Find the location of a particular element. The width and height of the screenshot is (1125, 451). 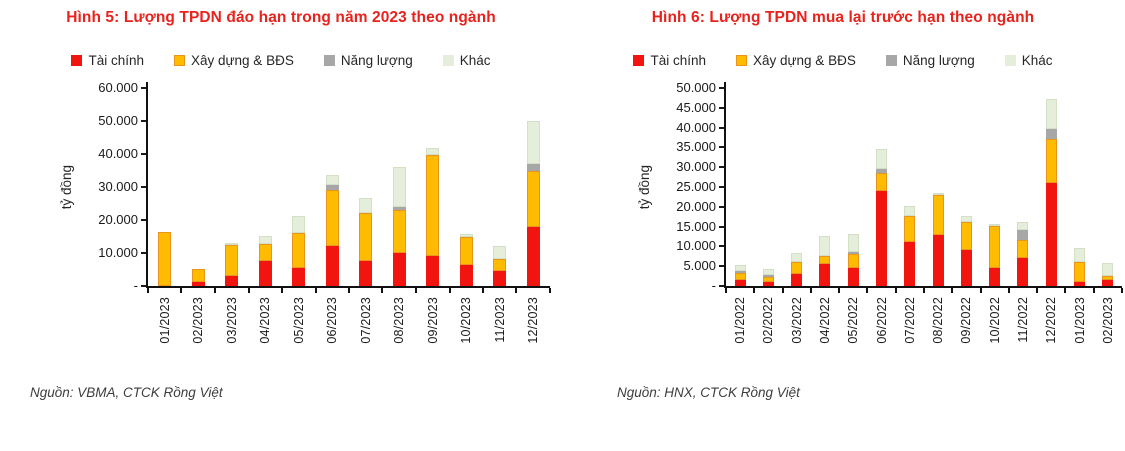

bar-09/2023 is located at coordinates (433, 187).